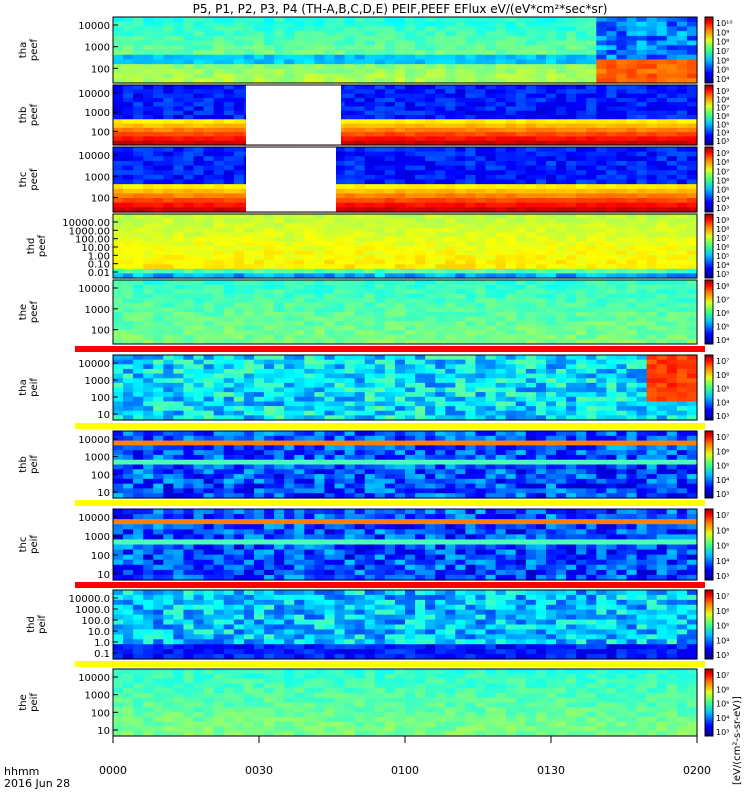 The image size is (750, 800). I want to click on colorbar-tick-label: 10³, so click(722, 416).